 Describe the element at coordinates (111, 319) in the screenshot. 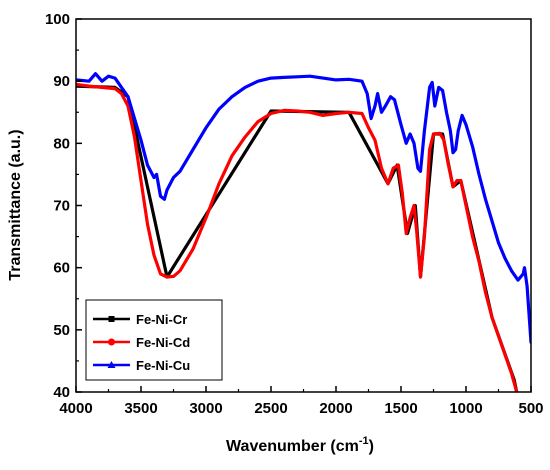

I see `legend-marker-fe-ni-cr` at that location.